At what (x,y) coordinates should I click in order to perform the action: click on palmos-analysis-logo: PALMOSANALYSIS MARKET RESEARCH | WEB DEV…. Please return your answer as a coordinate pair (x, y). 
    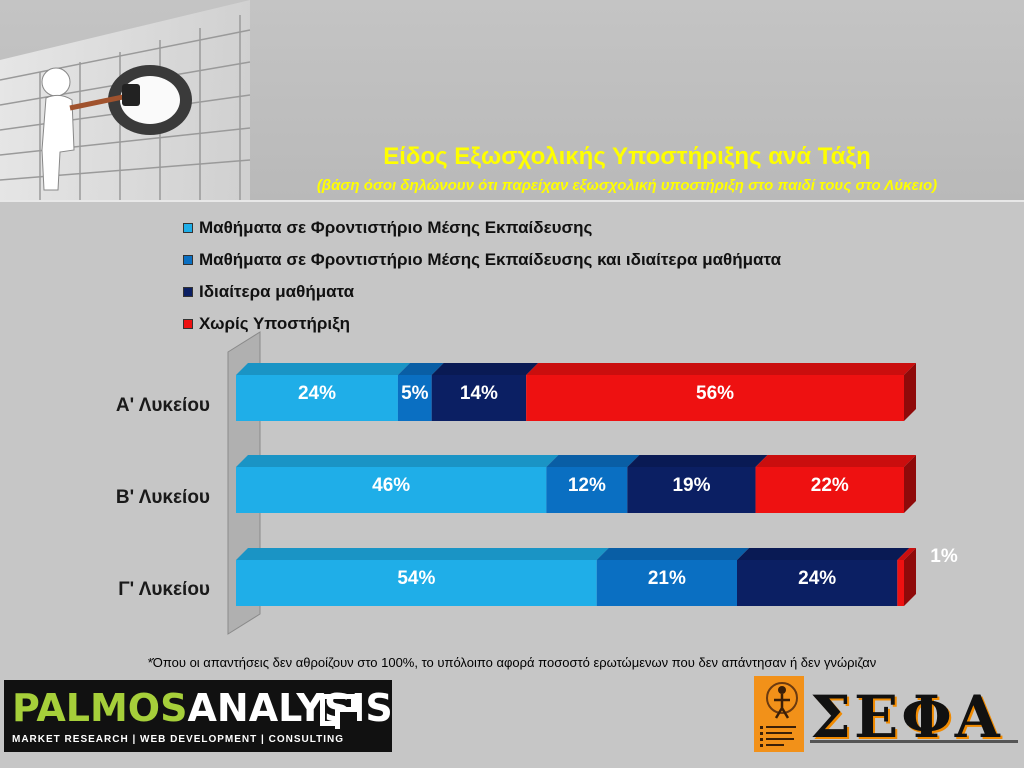
    Looking at the image, I should click on (198, 716).